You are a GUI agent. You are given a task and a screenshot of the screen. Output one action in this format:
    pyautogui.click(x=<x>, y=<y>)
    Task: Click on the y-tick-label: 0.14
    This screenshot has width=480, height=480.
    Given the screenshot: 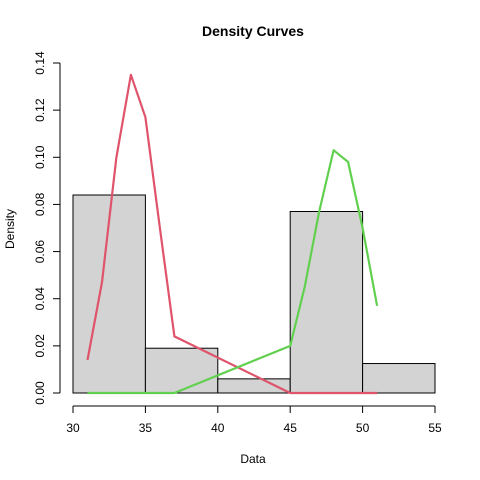 What is the action you would take?
    pyautogui.click(x=40, y=63)
    